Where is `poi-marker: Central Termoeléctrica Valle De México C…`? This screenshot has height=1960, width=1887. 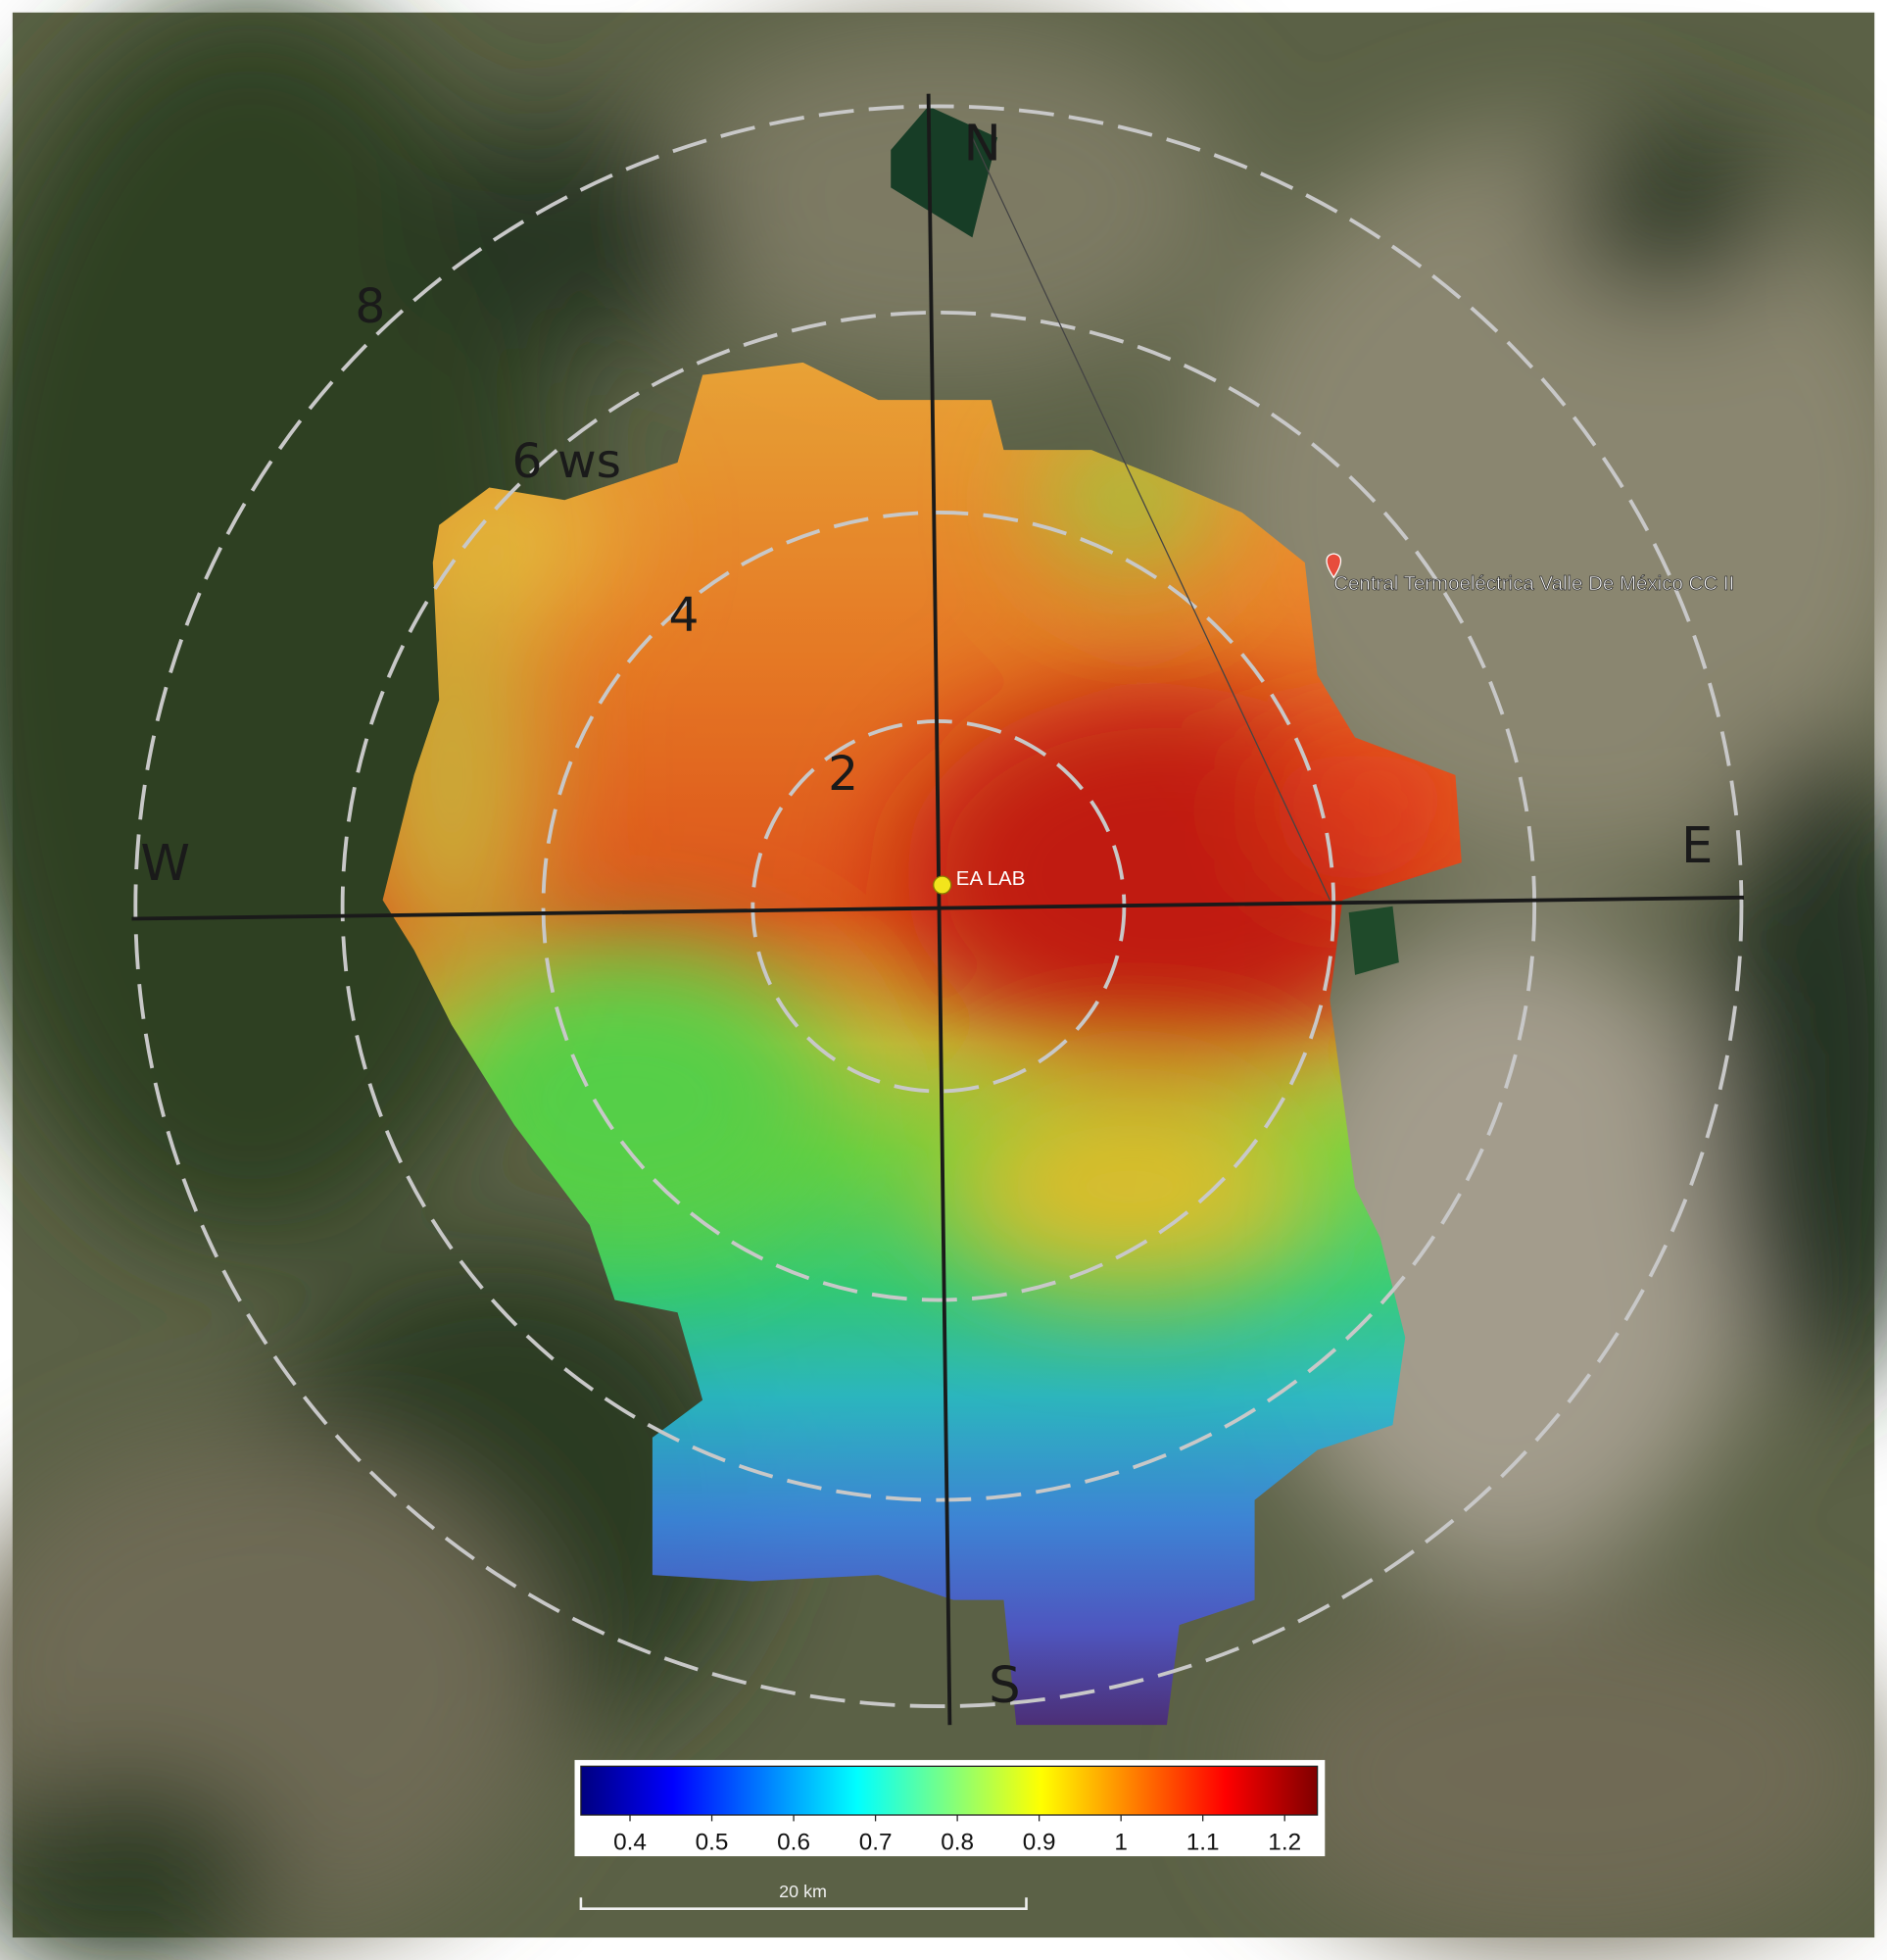
poi-marker: Central Termoeléctrica Valle De México C… is located at coordinates (1530, 574).